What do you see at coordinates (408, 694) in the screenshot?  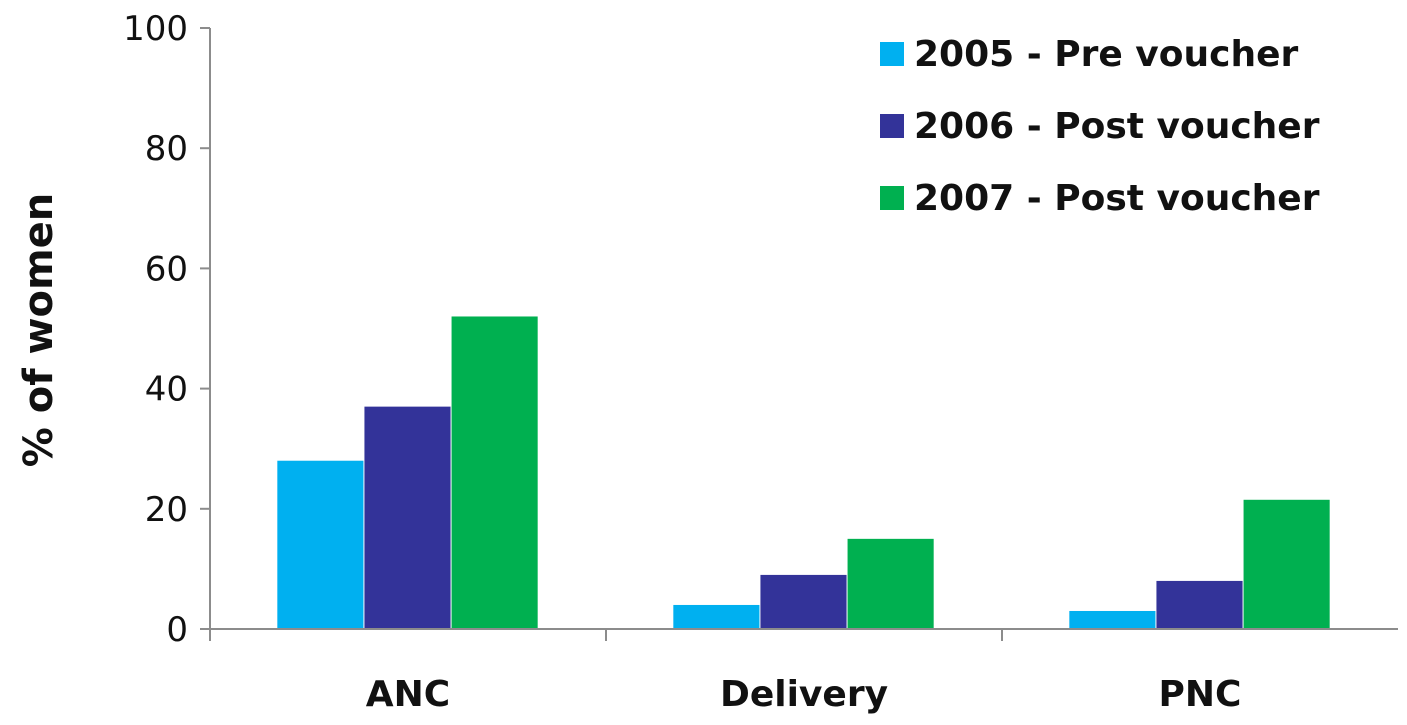 I see `x-category-label: ANC` at bounding box center [408, 694].